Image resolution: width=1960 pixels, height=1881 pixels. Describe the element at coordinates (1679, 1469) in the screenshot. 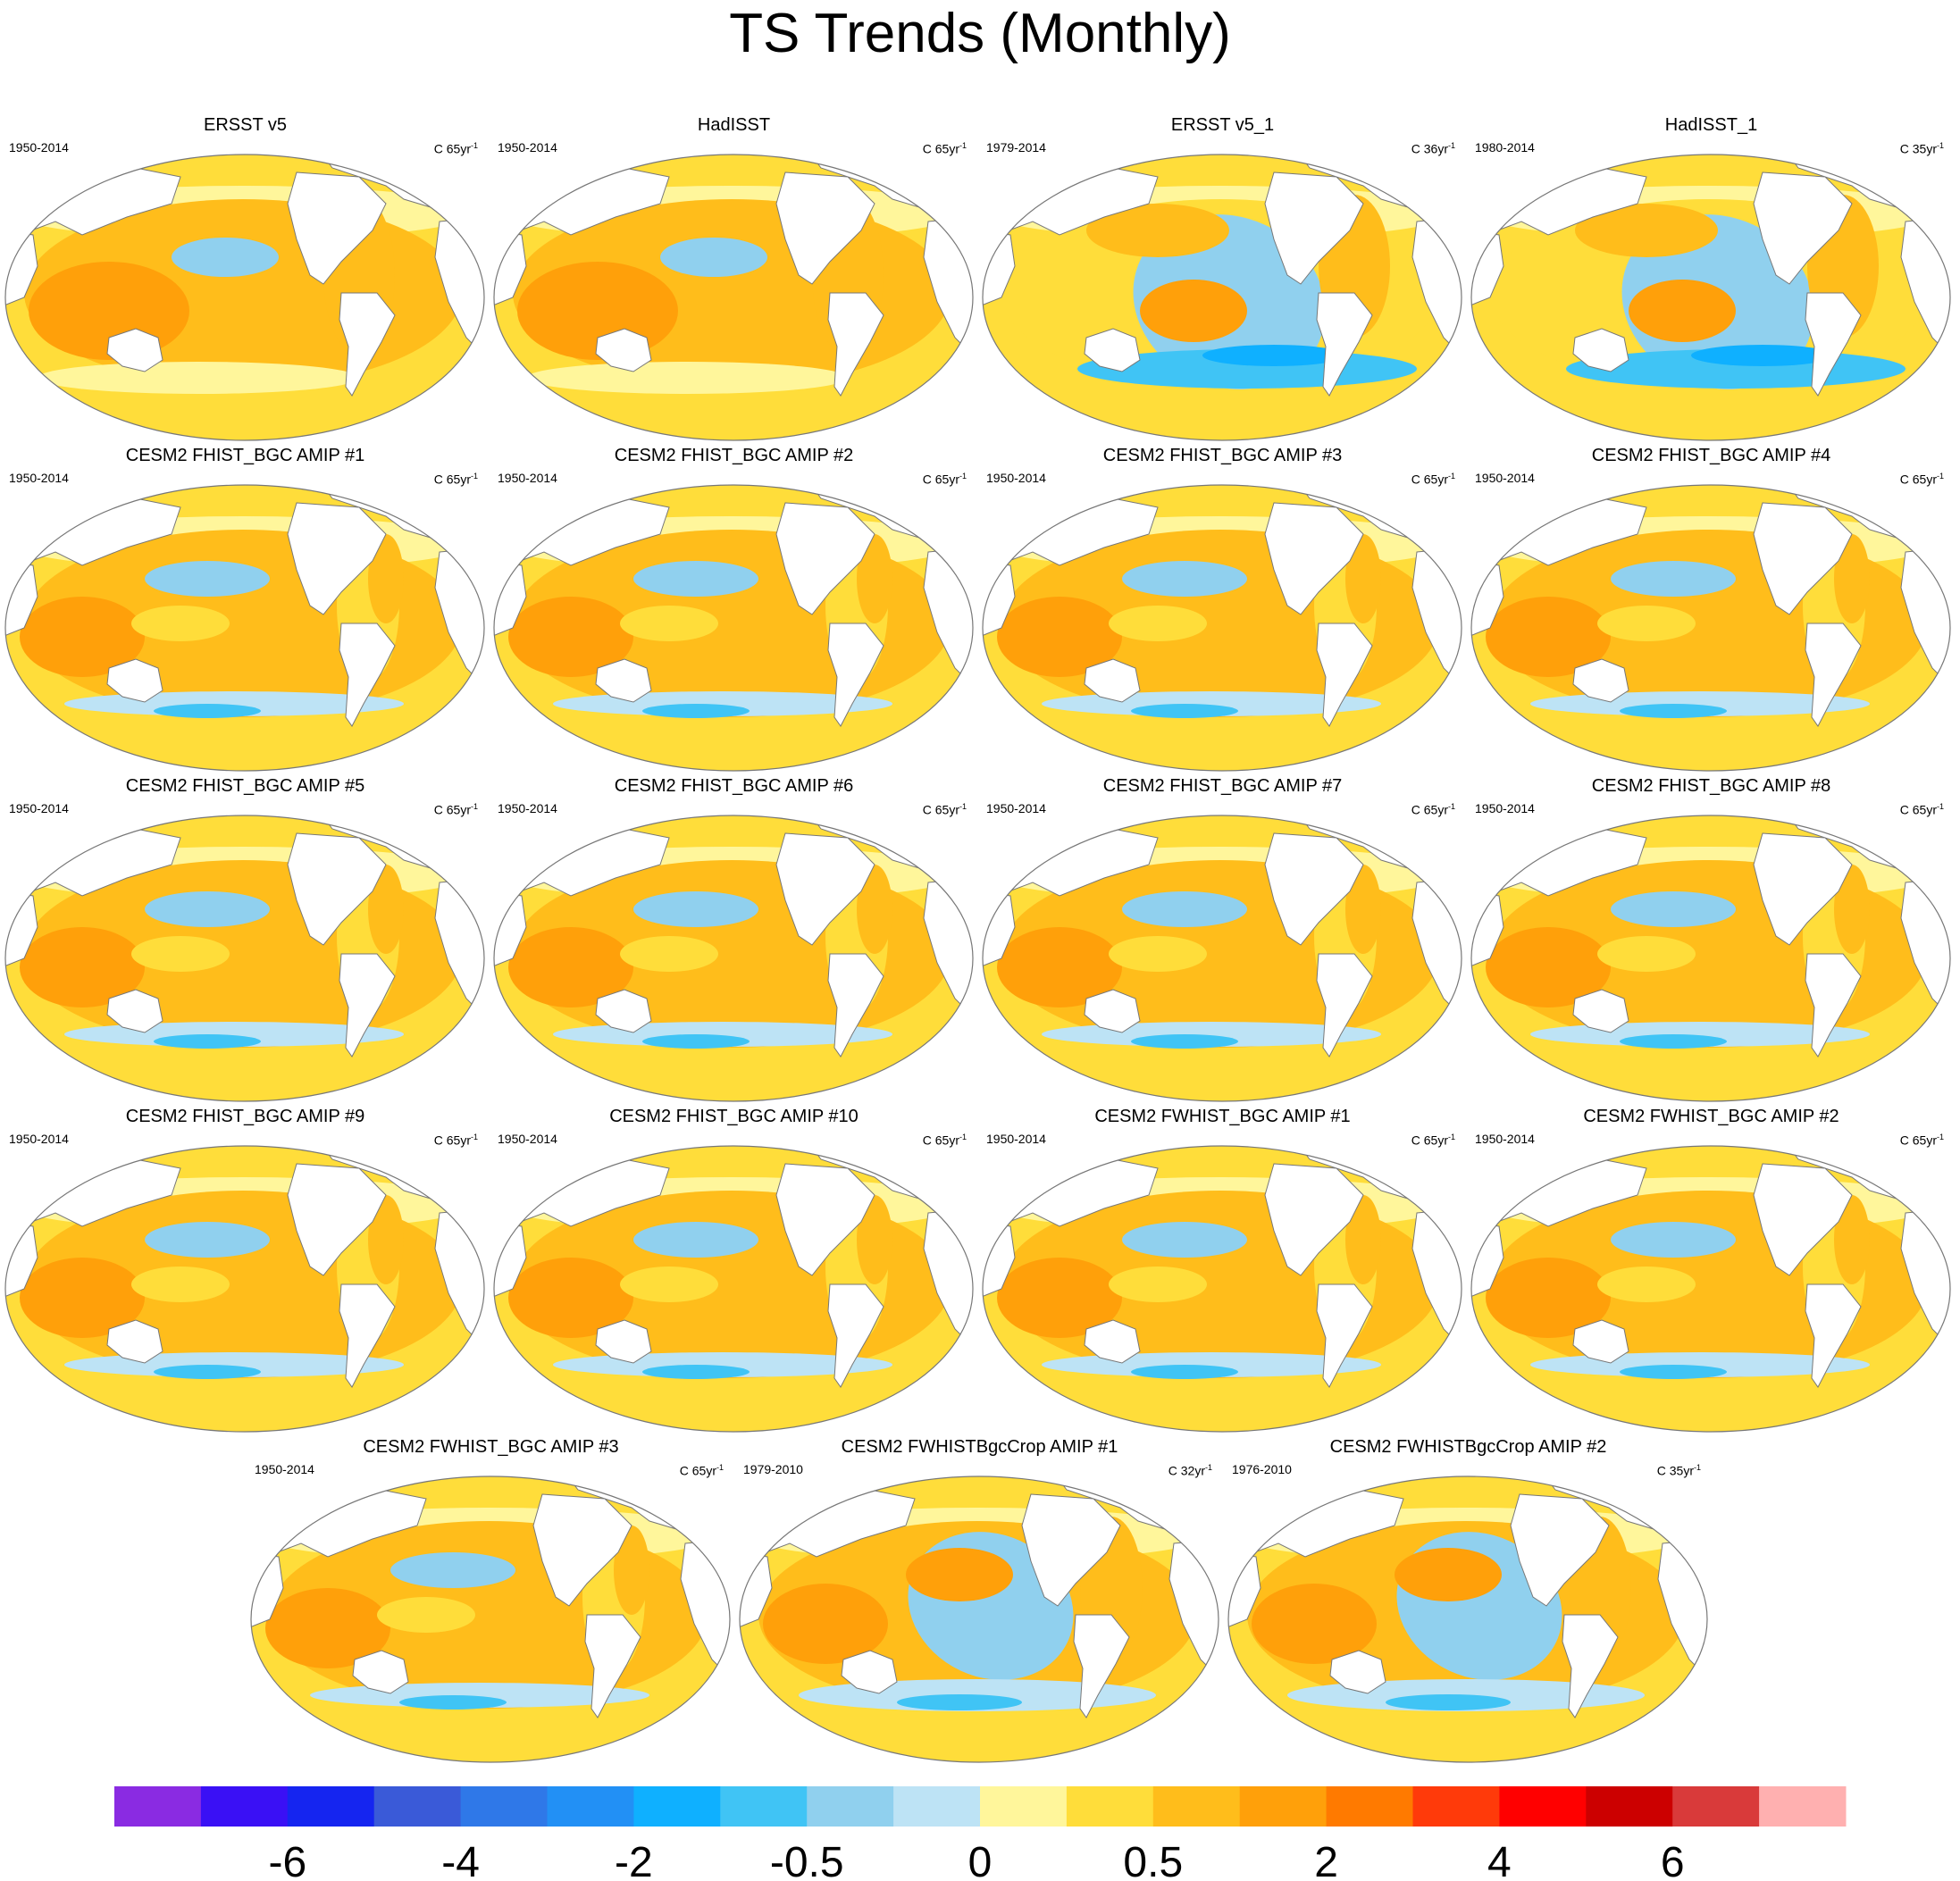

I see `panel-units: C 35yr-1` at that location.